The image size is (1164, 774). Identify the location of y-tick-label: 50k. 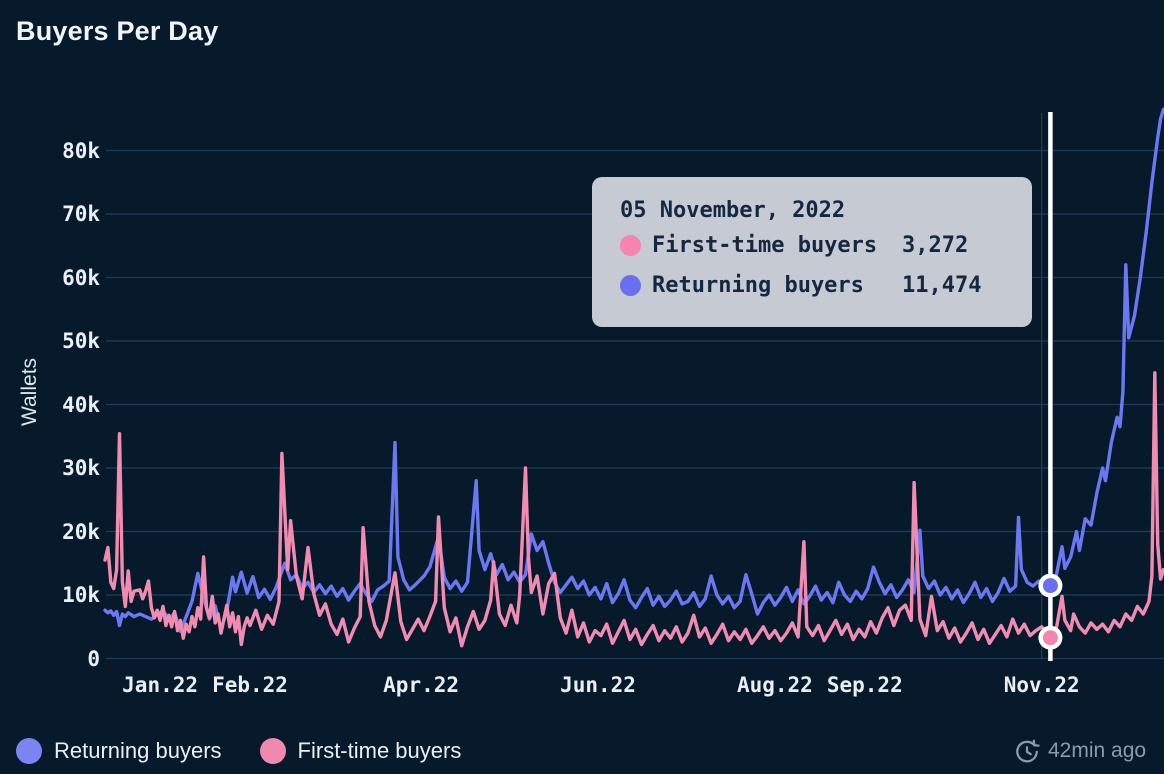
(81, 341).